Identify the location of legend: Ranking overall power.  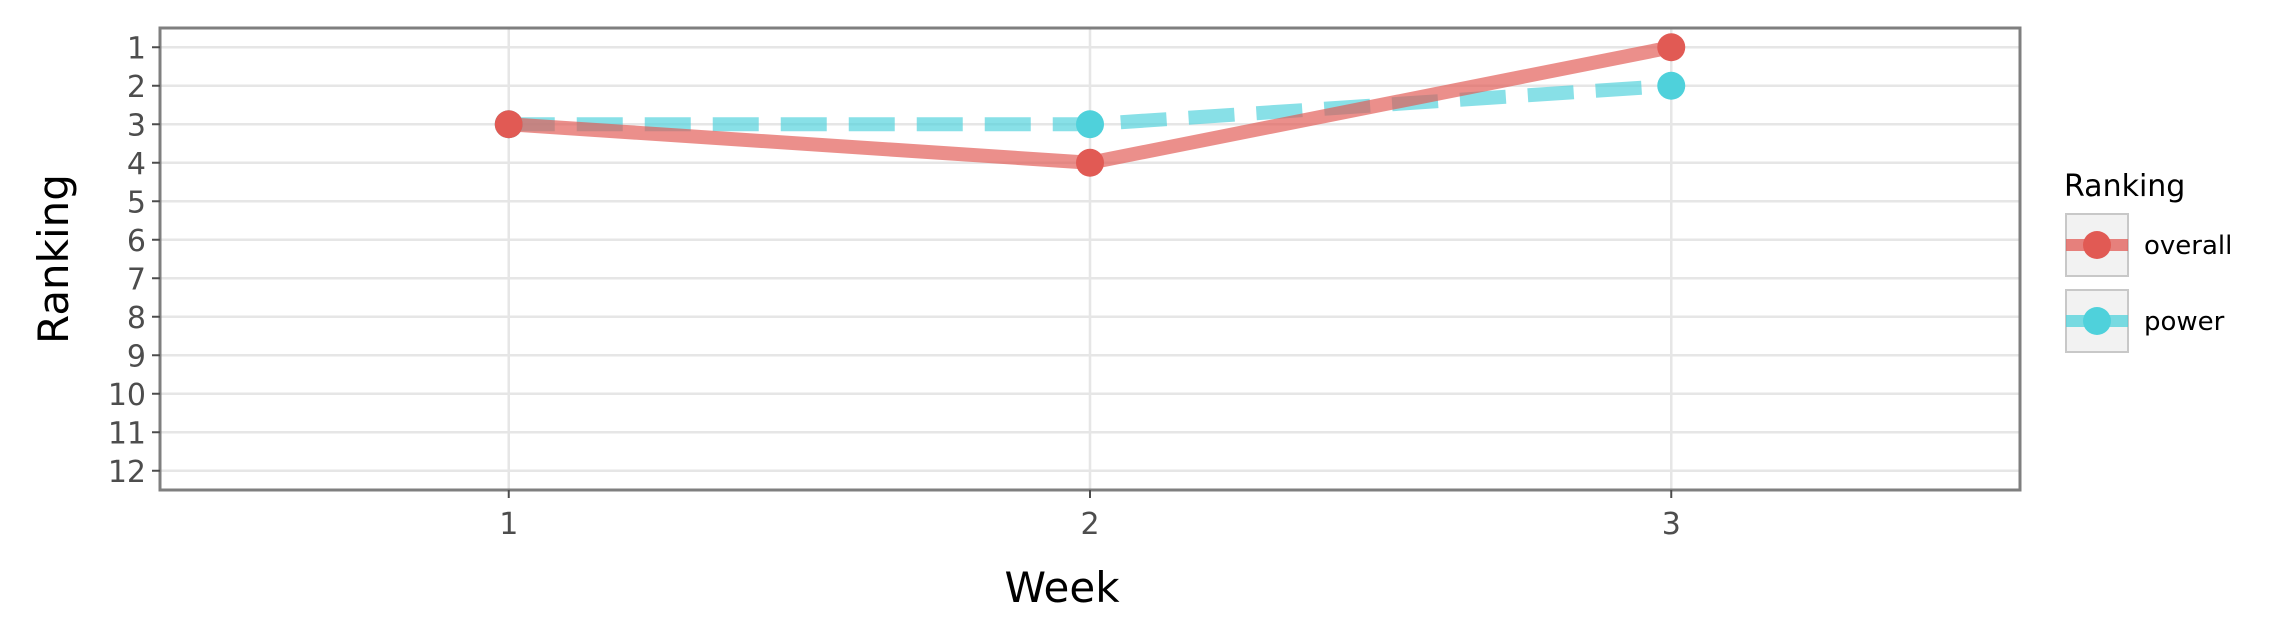
(2148, 261).